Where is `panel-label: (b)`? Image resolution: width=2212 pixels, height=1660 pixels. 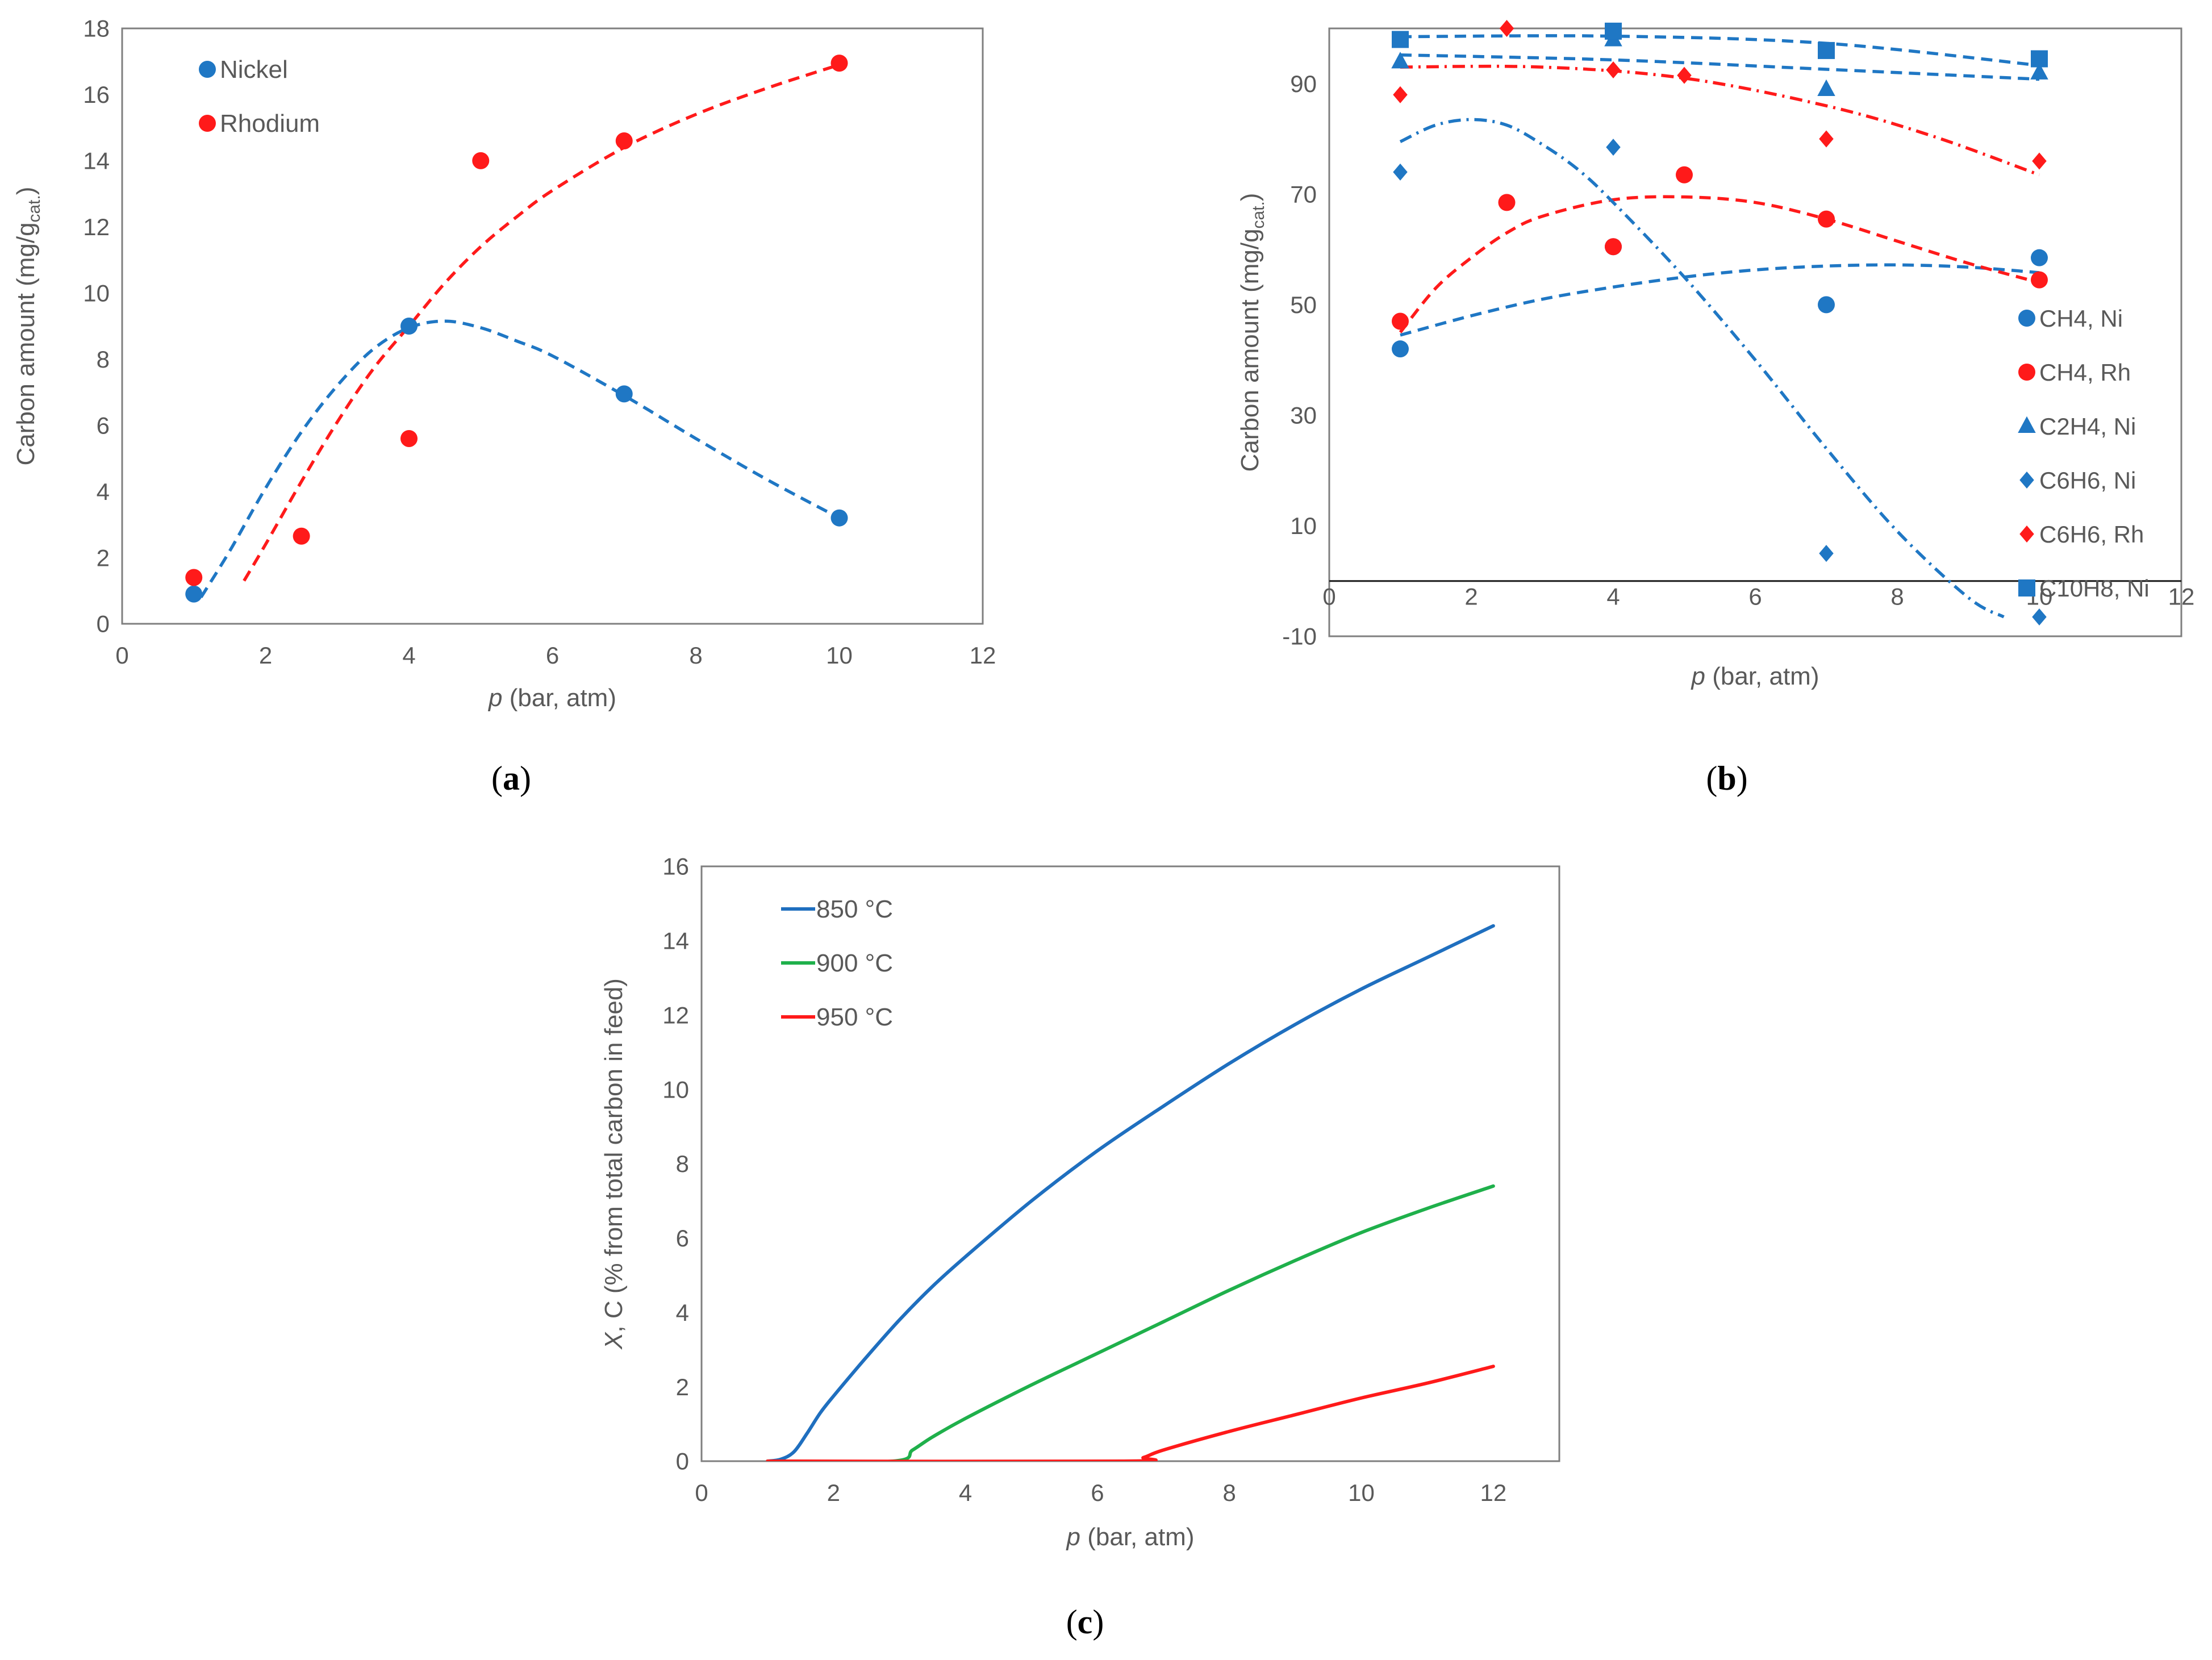 panel-label: (b) is located at coordinates (1726, 778).